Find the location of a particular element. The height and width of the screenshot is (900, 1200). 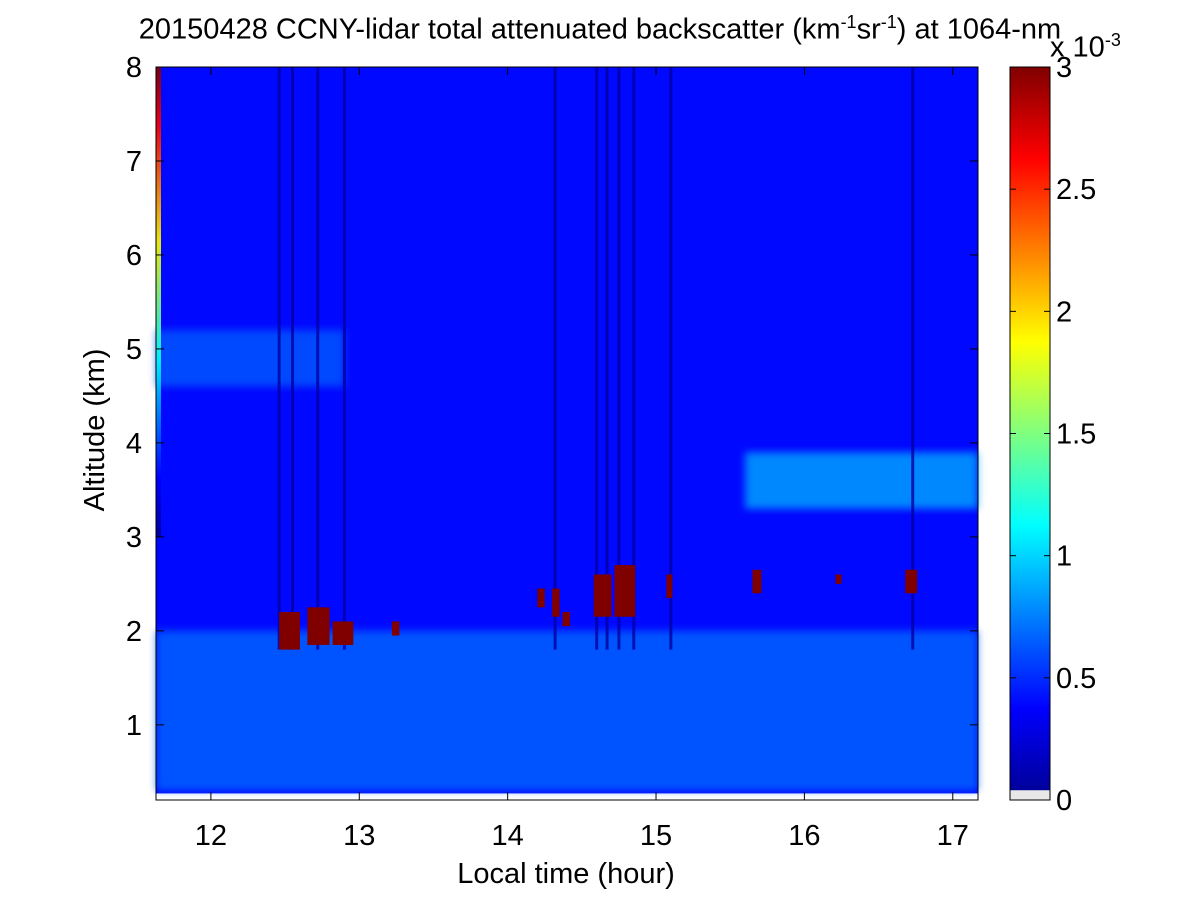

y-tick-label: 1 is located at coordinates (134, 726).